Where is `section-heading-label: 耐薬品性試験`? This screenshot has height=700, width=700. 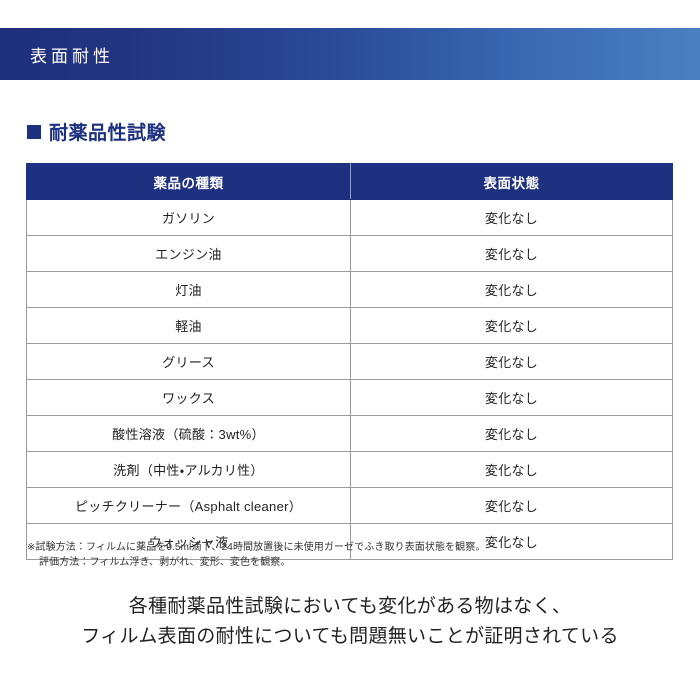 section-heading-label: 耐薬品性試験 is located at coordinates (108, 133).